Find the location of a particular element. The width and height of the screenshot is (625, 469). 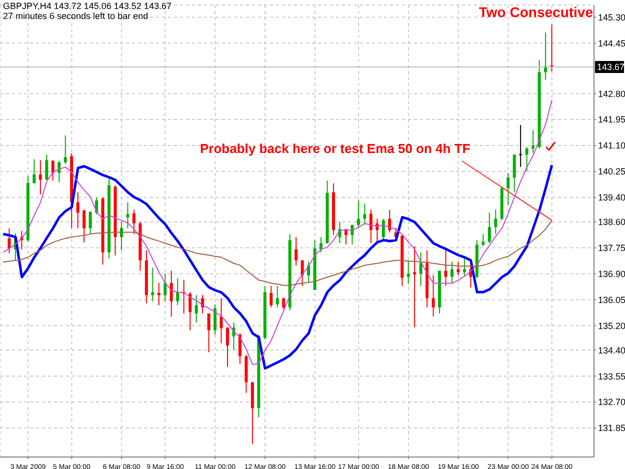

y-tick-label: 138.60 is located at coordinates (611, 222).